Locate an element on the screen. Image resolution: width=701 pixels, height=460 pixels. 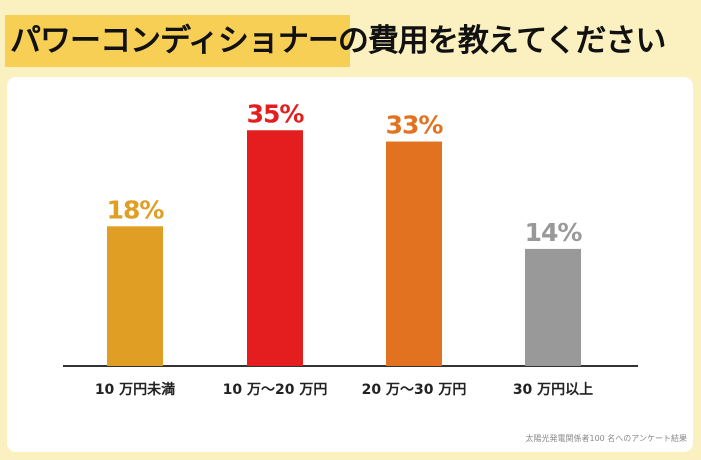
title-rest-text: の費用を教えてください is located at coordinates (502, 41).